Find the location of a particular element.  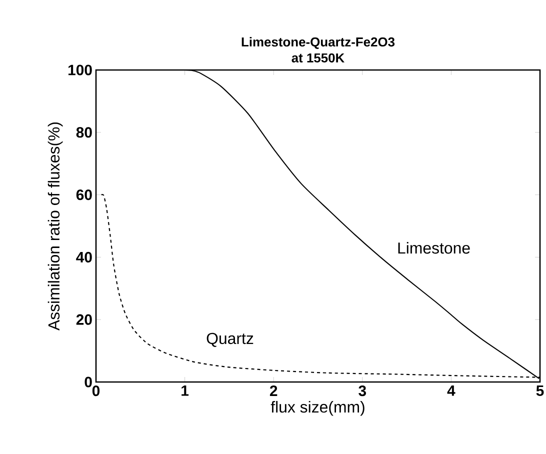

chart-title: Limestone-Quartz-Fe2O3 is located at coordinates (318, 43).